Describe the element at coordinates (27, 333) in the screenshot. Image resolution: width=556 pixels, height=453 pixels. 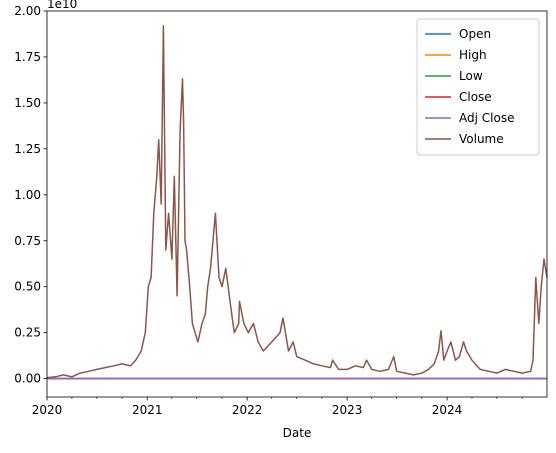
I see `y-tick-label: 0.25` at that location.